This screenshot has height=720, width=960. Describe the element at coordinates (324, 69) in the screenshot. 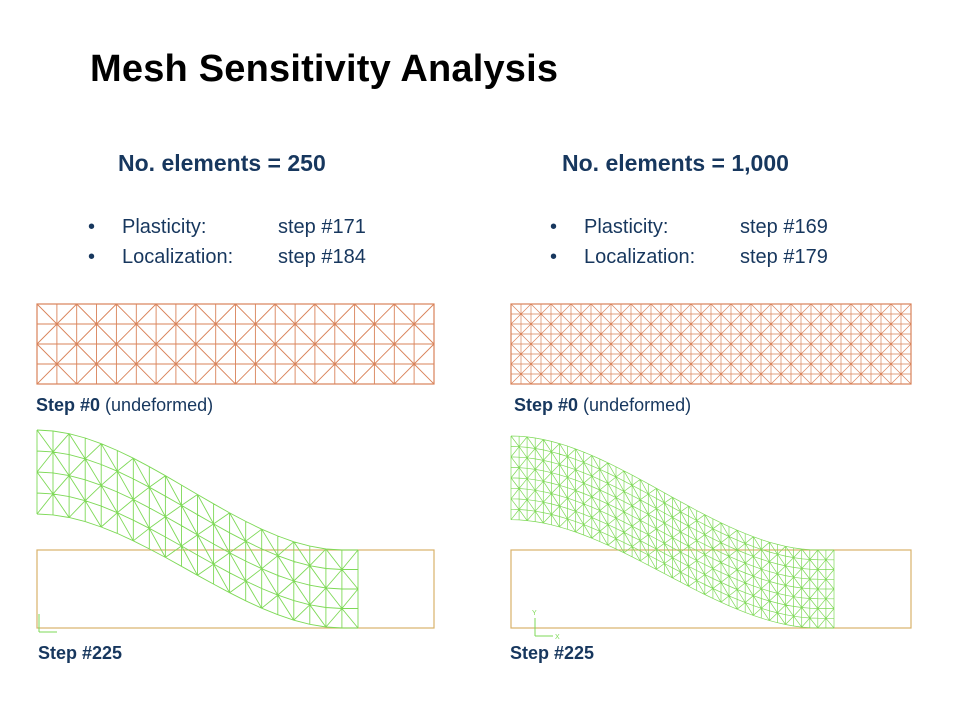

I see `slide-title: Mesh Sensitivity Analysis` at that location.